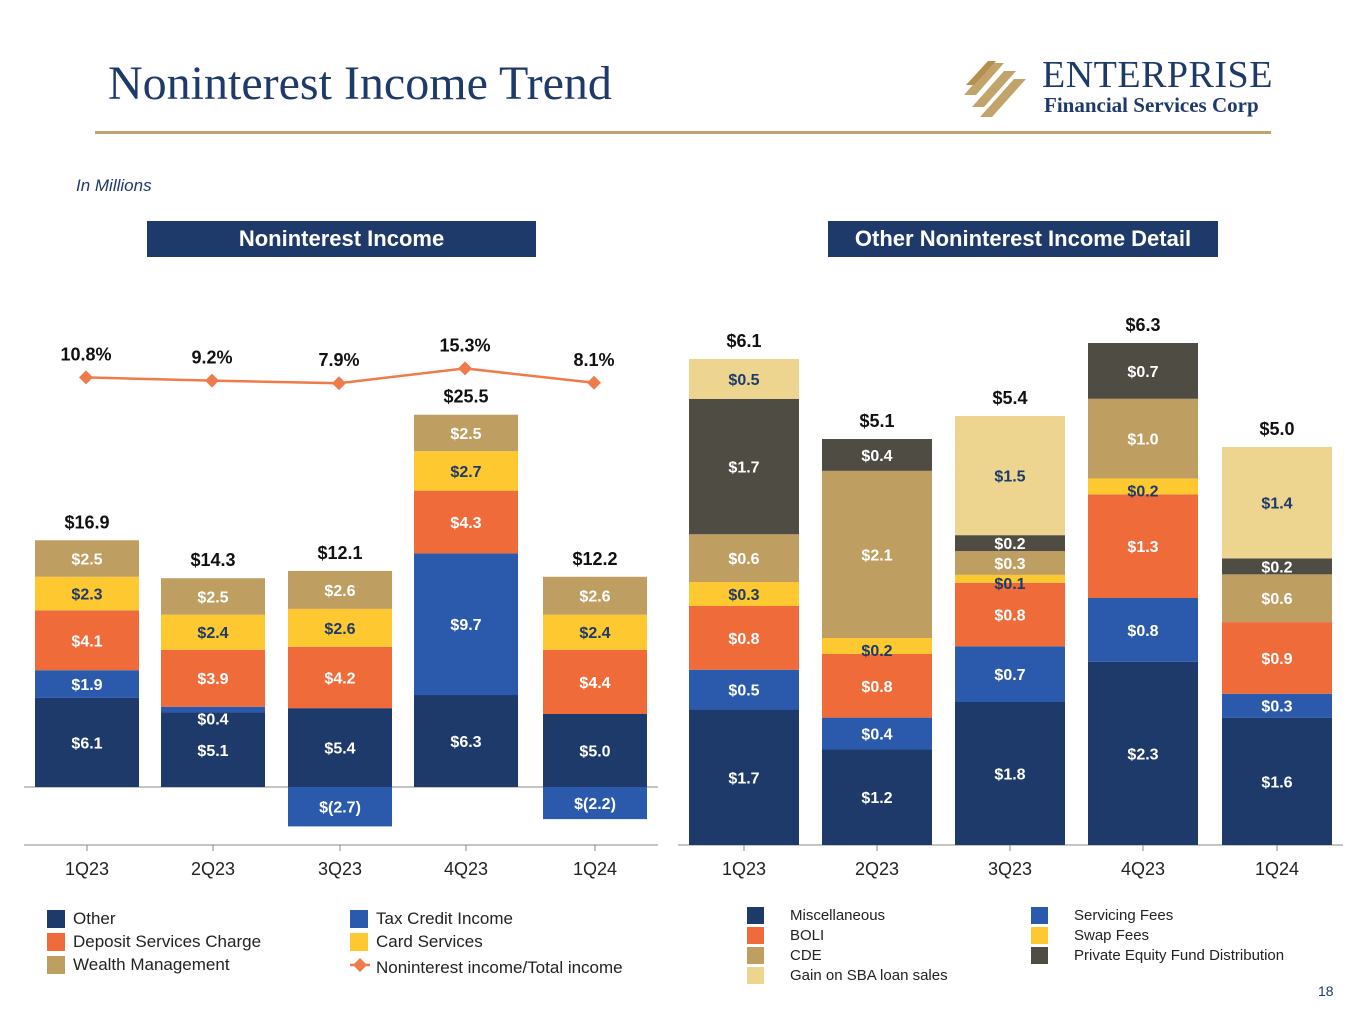 This screenshot has height=1024, width=1365. What do you see at coordinates (1102, 915) in the screenshot?
I see `right-legend-item: Servicing Fees` at bounding box center [1102, 915].